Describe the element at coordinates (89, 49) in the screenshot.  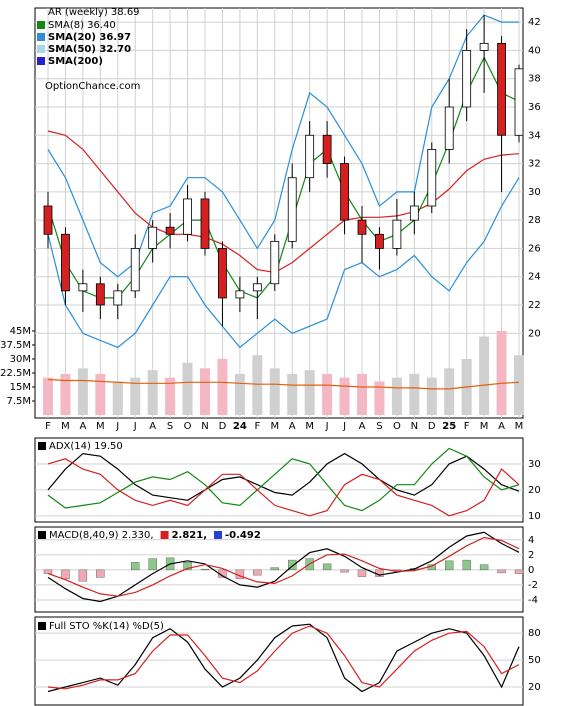
I see `legend-text: SMA(50) 32.70` at that location.